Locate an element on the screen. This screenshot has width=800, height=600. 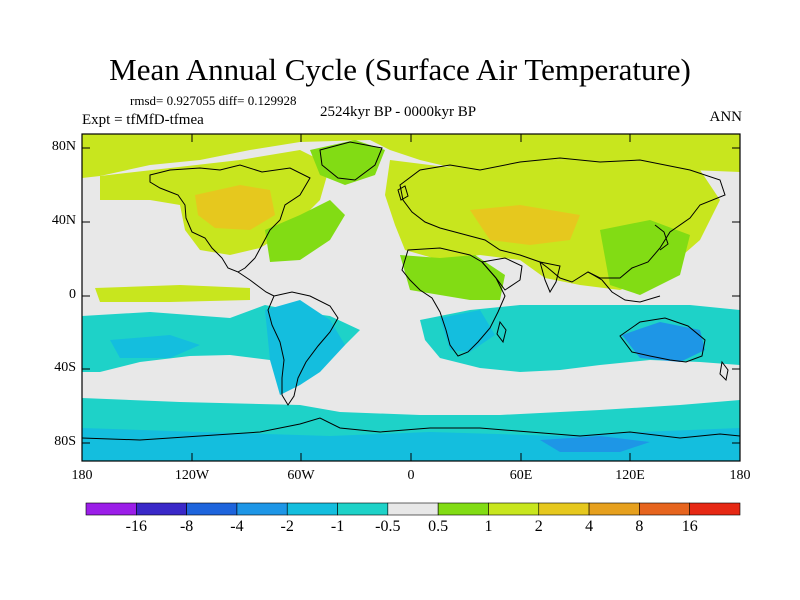
south-america-cool-region is located at coordinates (305, 347).